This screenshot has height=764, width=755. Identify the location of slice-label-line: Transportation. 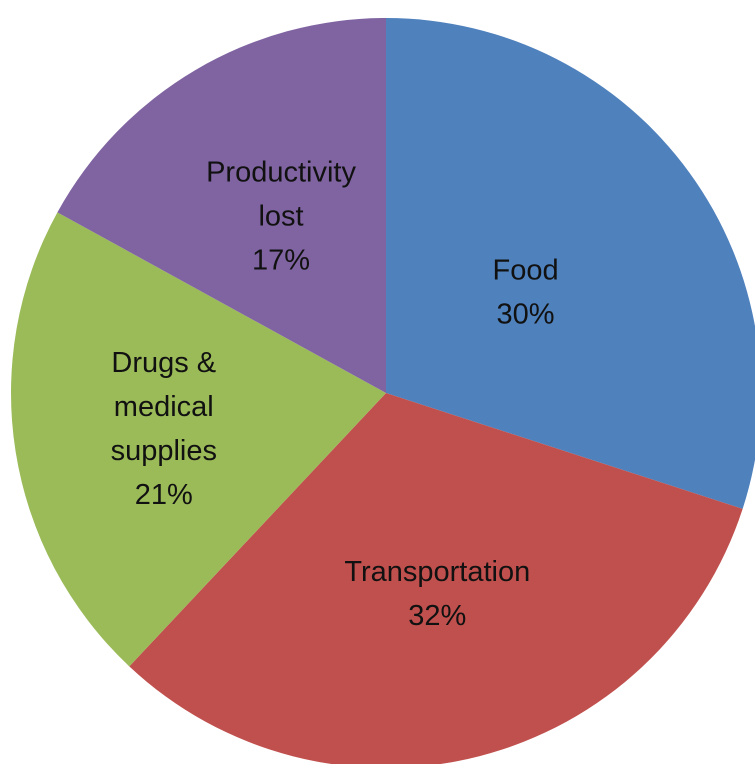
(437, 572).